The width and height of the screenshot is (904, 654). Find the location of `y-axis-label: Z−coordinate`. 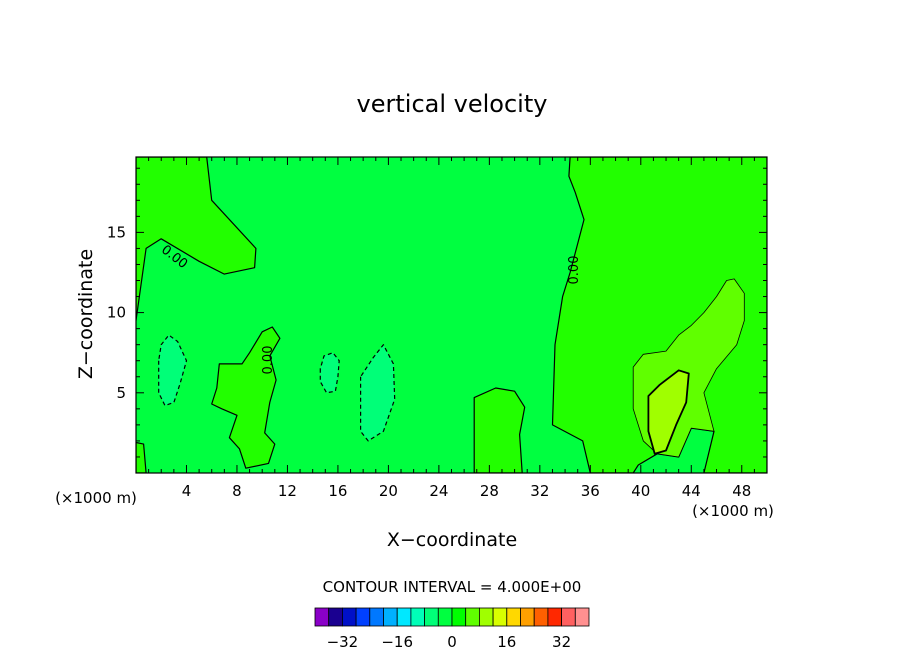

y-axis-label: Z−coordinate is located at coordinates (86, 314).